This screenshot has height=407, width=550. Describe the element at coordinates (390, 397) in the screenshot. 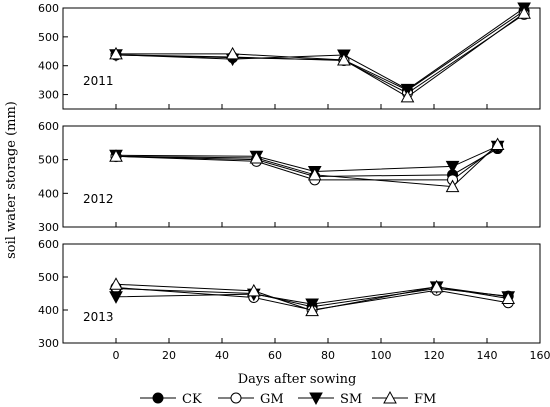

I see `legend-marker-FM` at that location.